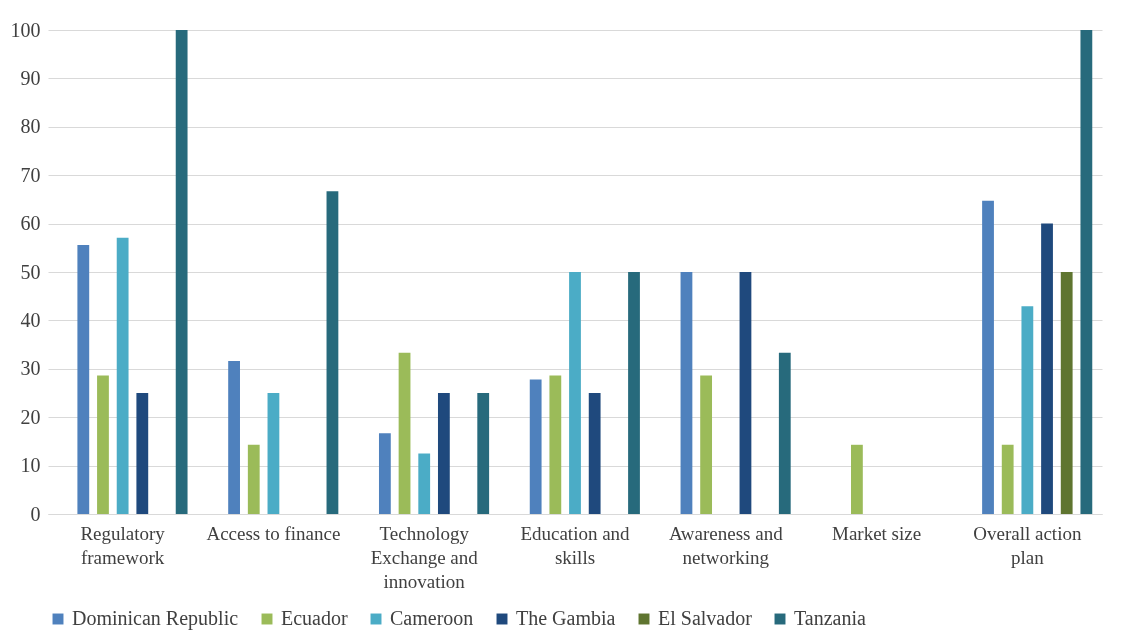 This screenshot has width=1127, height=639. What do you see at coordinates (877, 533) in the screenshot?
I see `x-tick-label: Market size` at bounding box center [877, 533].